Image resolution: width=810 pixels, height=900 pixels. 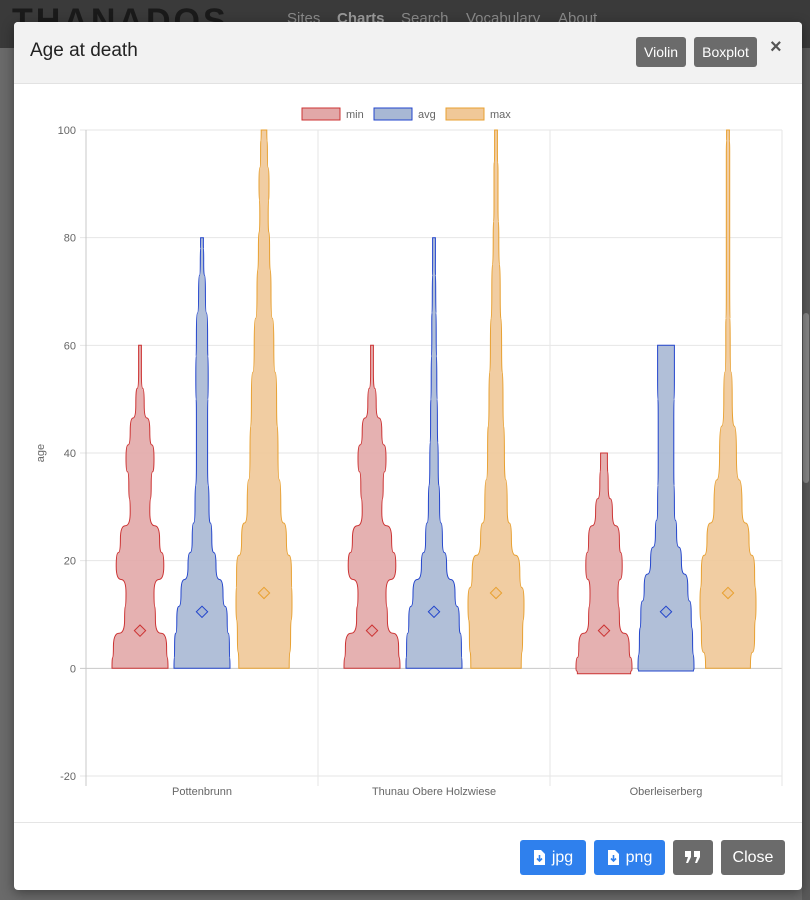 What do you see at coordinates (427, 115) in the screenshot?
I see `legend-label: avg` at bounding box center [427, 115].